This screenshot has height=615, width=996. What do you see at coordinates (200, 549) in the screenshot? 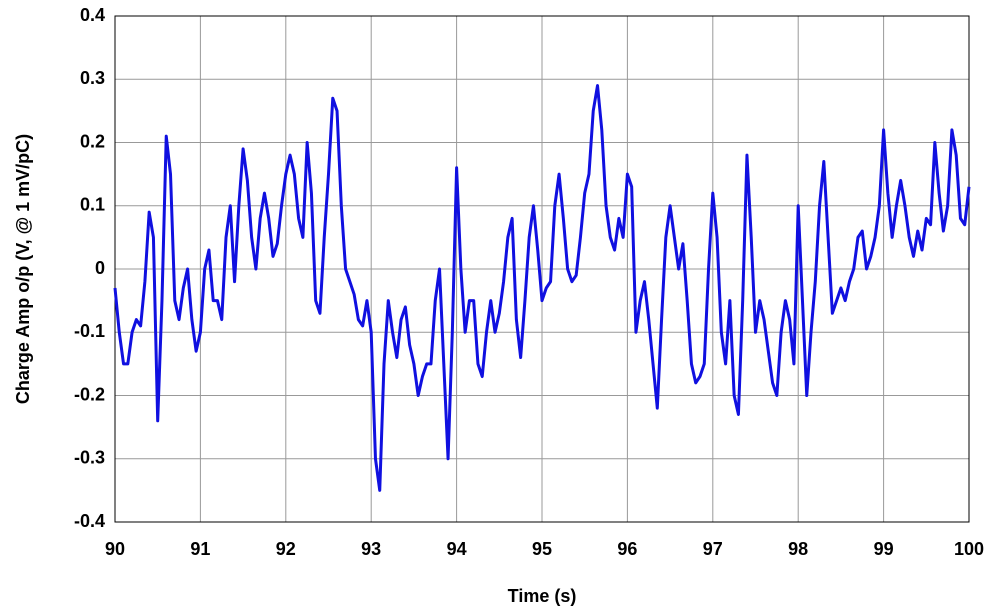
I see `x-tick-label: 91` at bounding box center [200, 549].